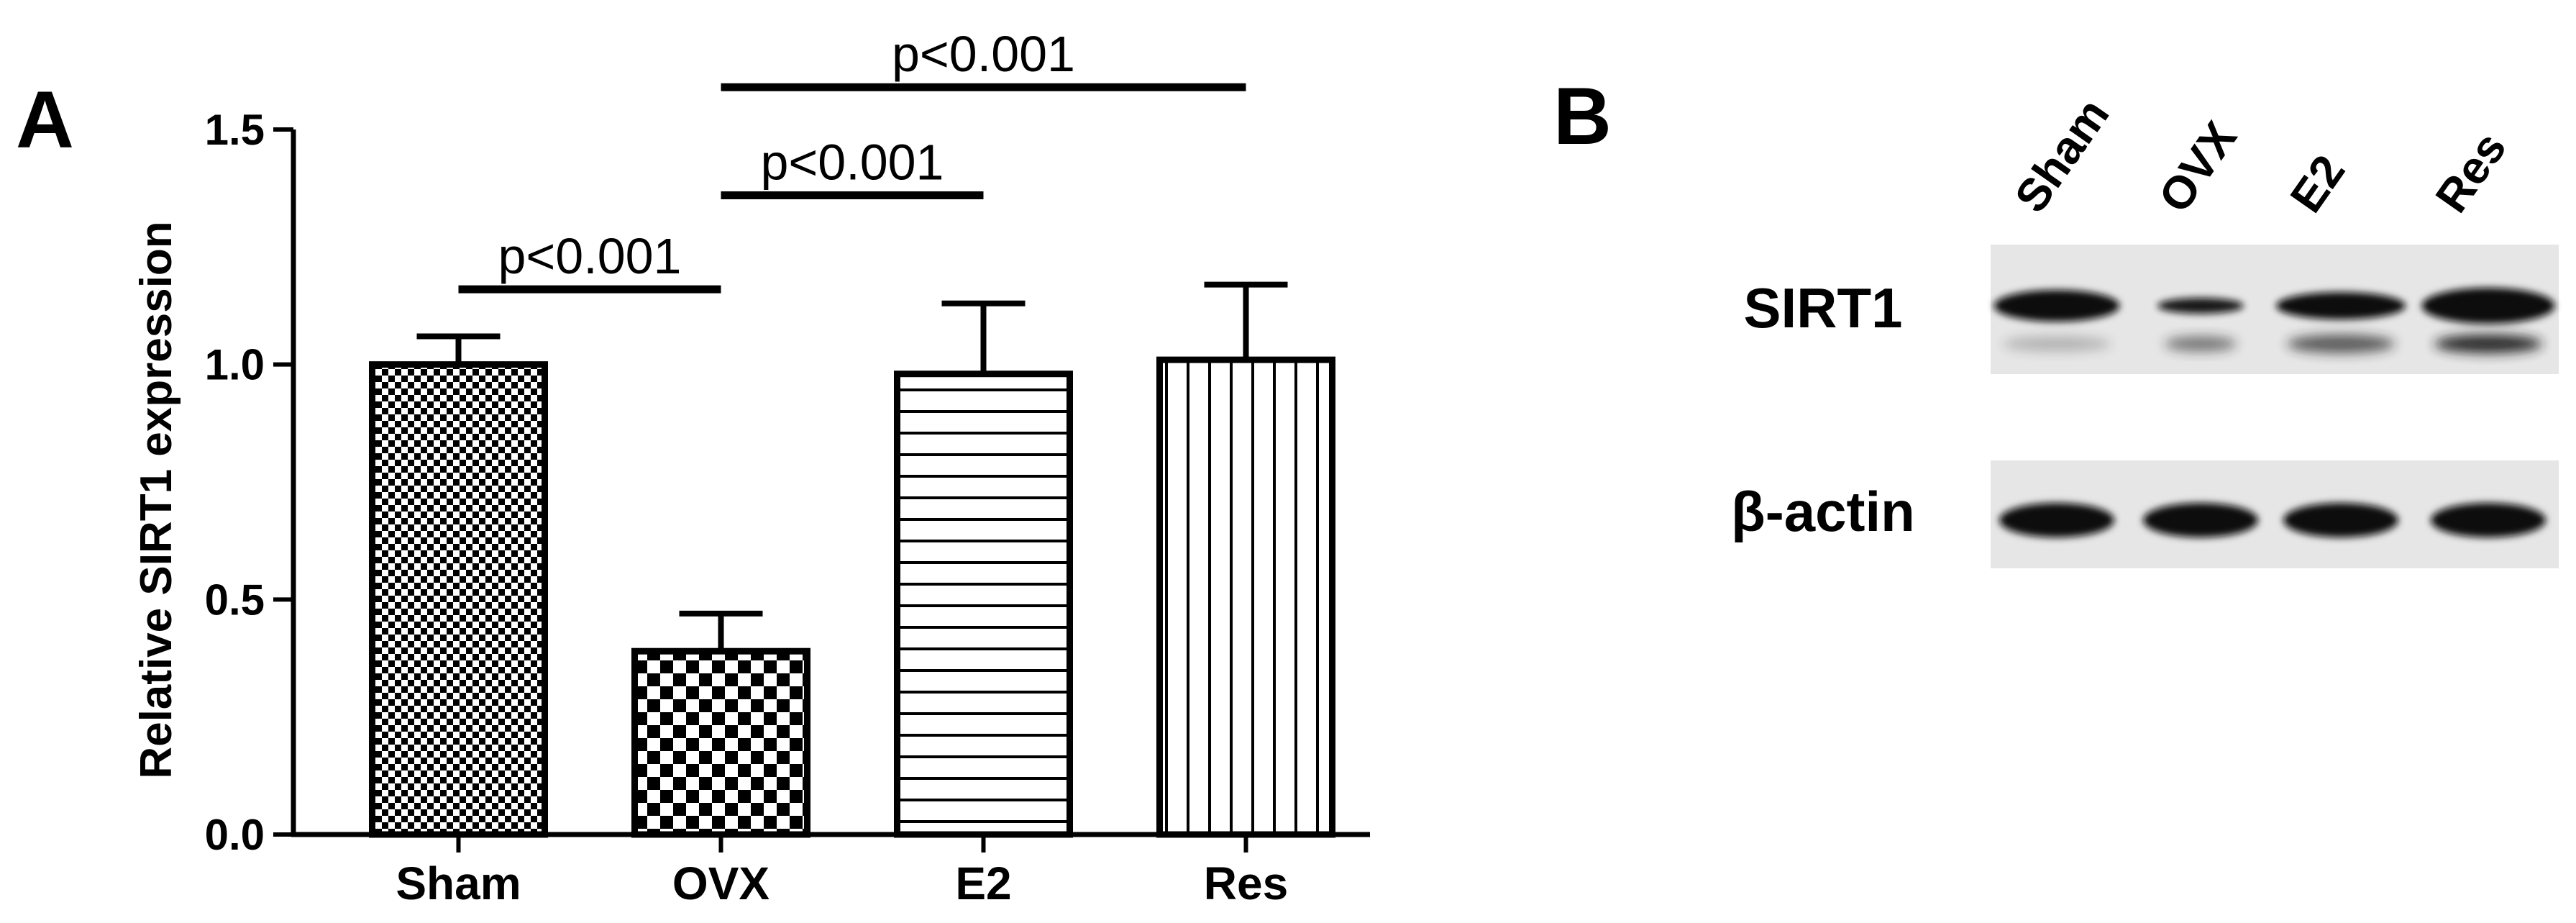  What do you see at coordinates (983, 604) in the screenshot?
I see `bar-e2` at bounding box center [983, 604].